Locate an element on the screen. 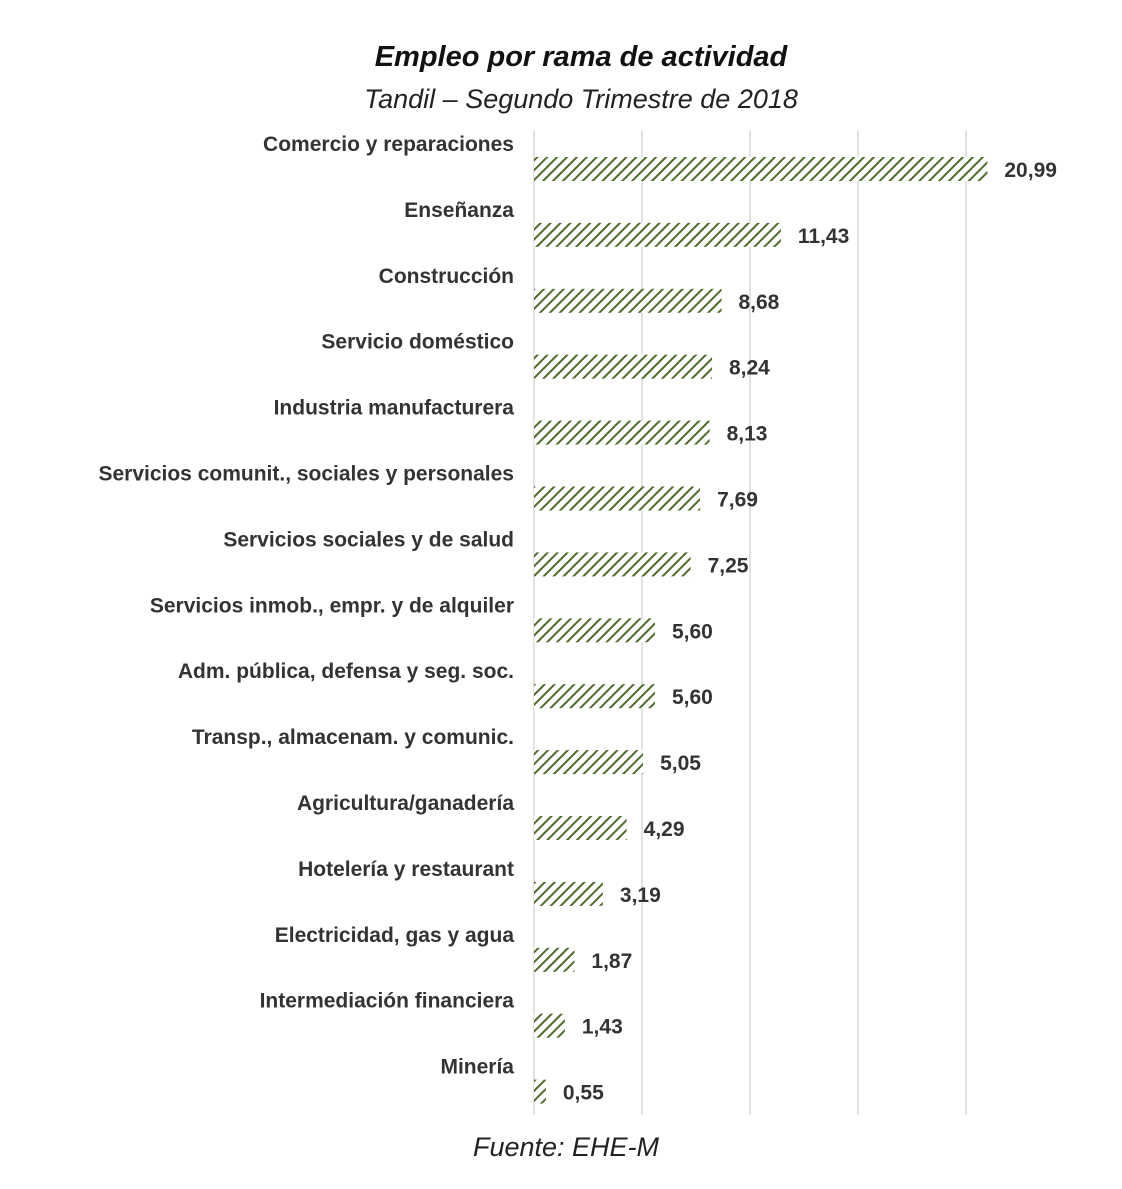  category-label: Servicios inmob., empr. y de alquiler is located at coordinates (332, 605).